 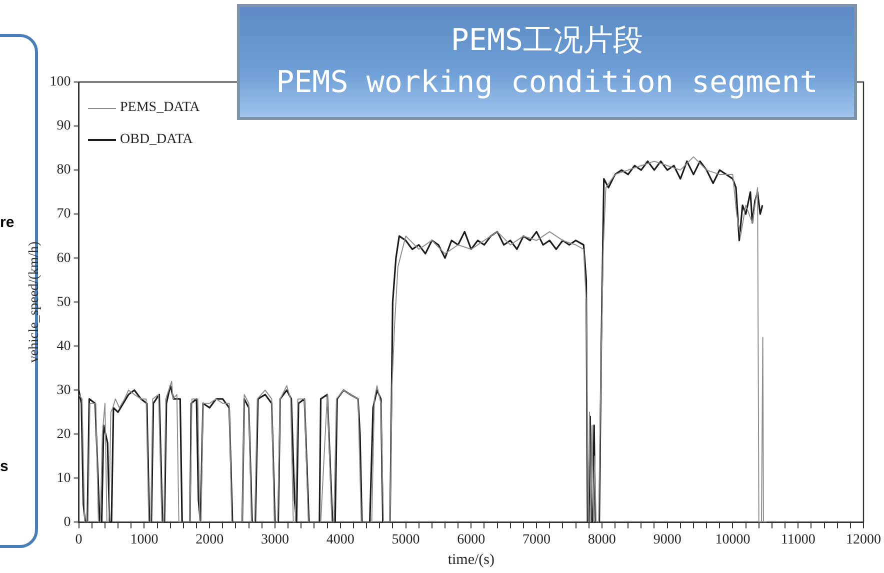 What do you see at coordinates (63, 478) in the screenshot?
I see `y-tick-label: 10` at bounding box center [63, 478].